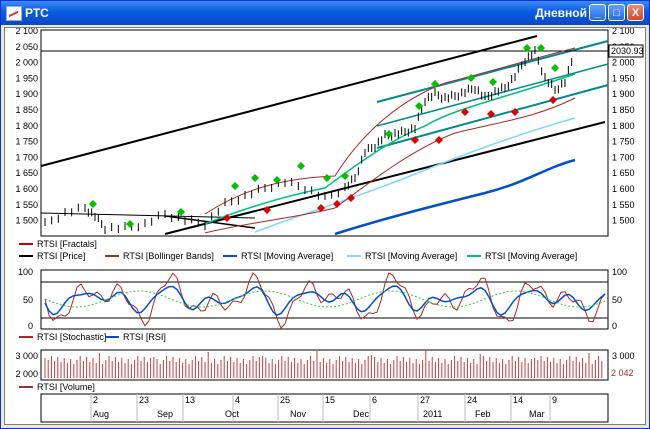 Image resolution: width=650 pixels, height=429 pixels. What do you see at coordinates (330, 400) in the screenshot?
I see `x-day-label-5: 15` at bounding box center [330, 400].